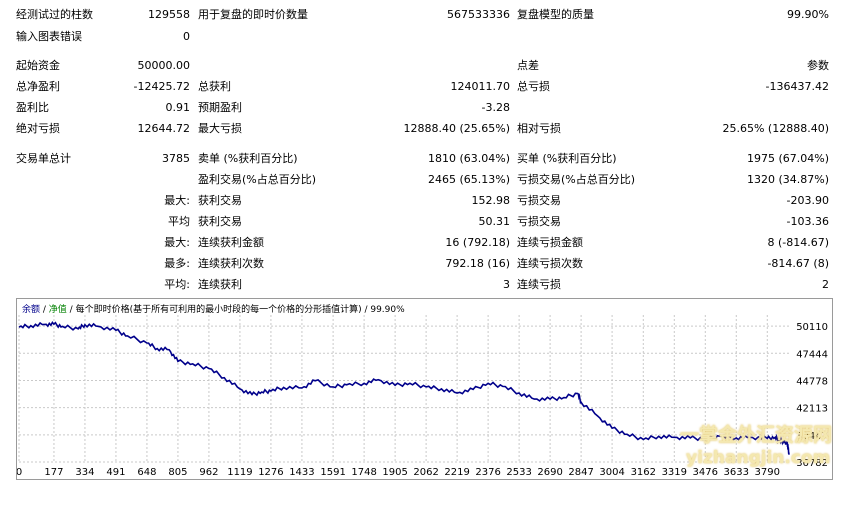 This screenshot has width=849, height=505. I want to click on most-cons-loss-value: -814.67 (8), so click(798, 263).